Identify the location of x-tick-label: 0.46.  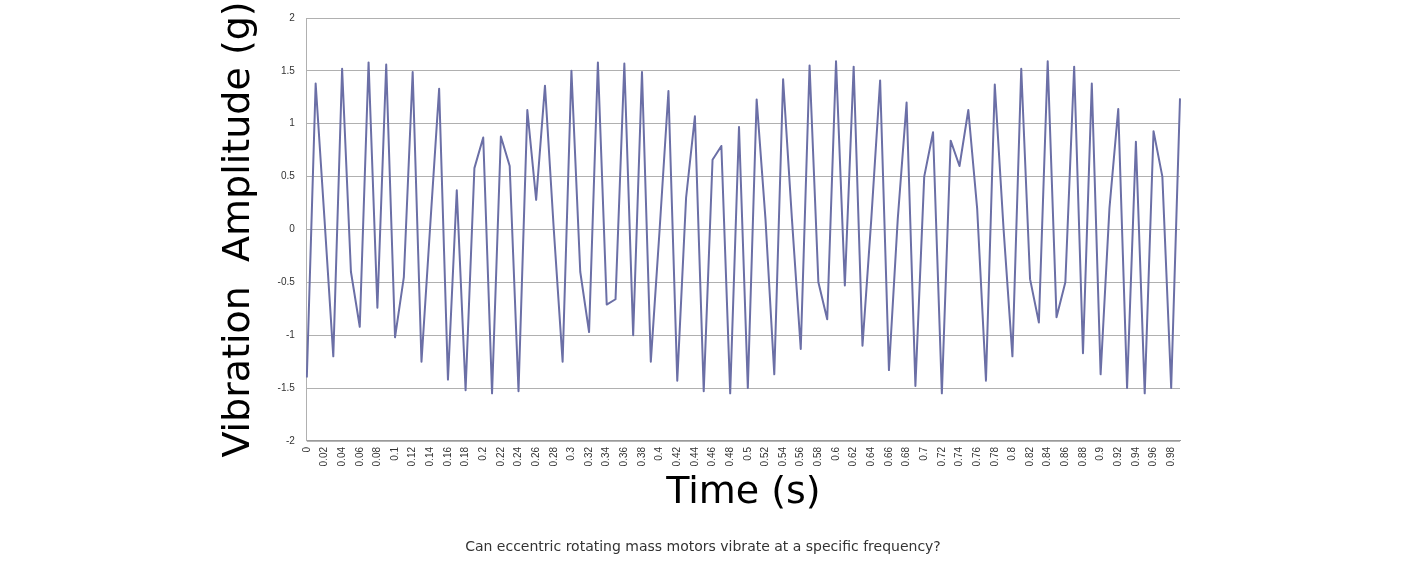
(712, 456).